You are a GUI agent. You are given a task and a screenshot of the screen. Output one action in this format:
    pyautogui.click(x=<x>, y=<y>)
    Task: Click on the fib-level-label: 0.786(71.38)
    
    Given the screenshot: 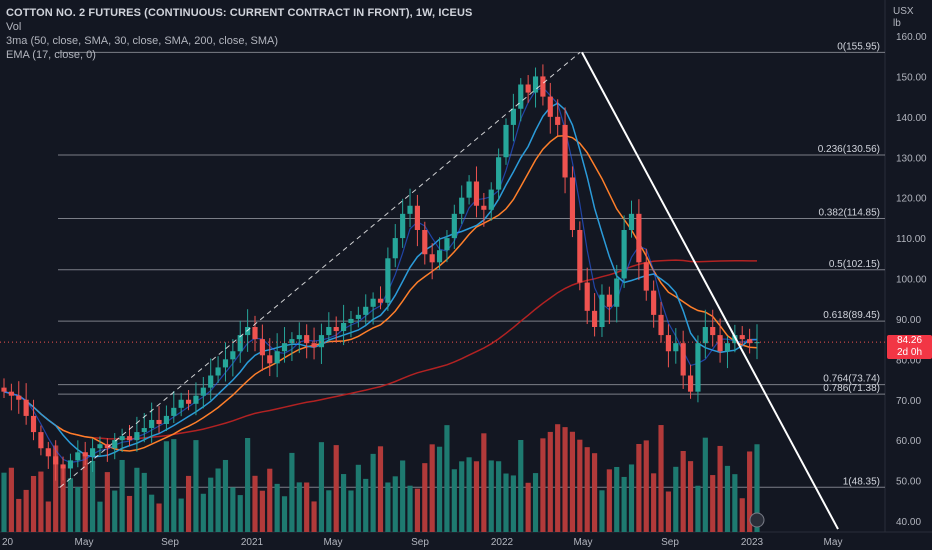 What is the action you would take?
    pyautogui.click(x=851, y=388)
    